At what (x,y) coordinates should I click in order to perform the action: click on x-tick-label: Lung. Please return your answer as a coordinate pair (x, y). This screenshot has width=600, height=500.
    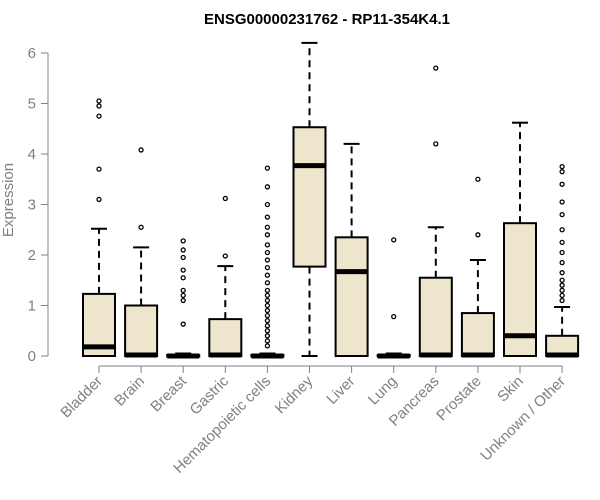
    Looking at the image, I should click on (383, 391).